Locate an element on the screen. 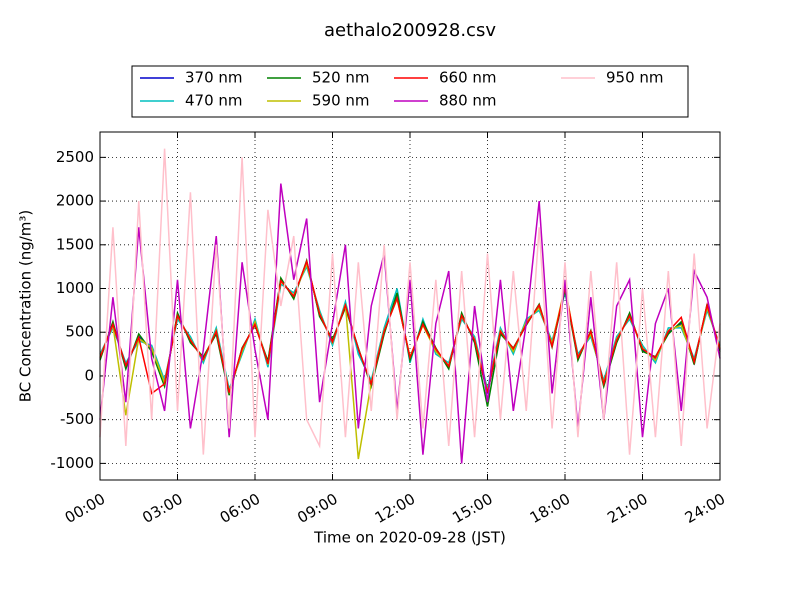 The width and height of the screenshot is (800, 600). y-tick-label: 1500 is located at coordinates (75, 244).